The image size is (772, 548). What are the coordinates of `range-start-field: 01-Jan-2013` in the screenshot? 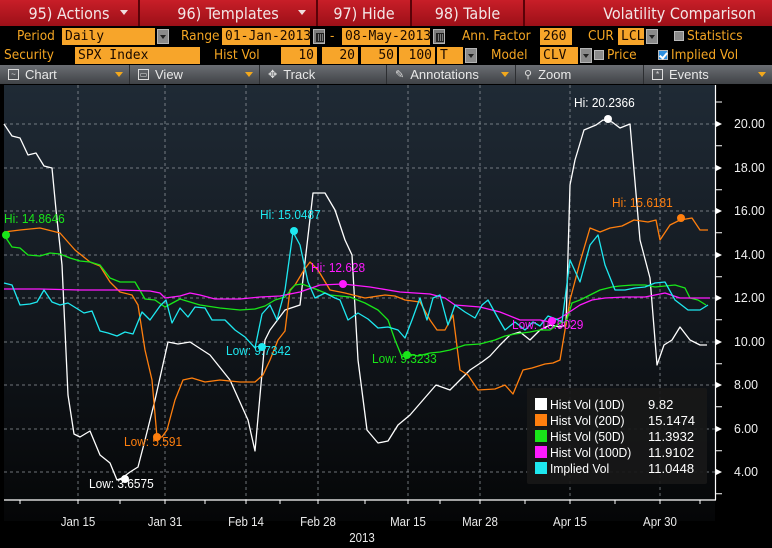 It's located at (266, 36).